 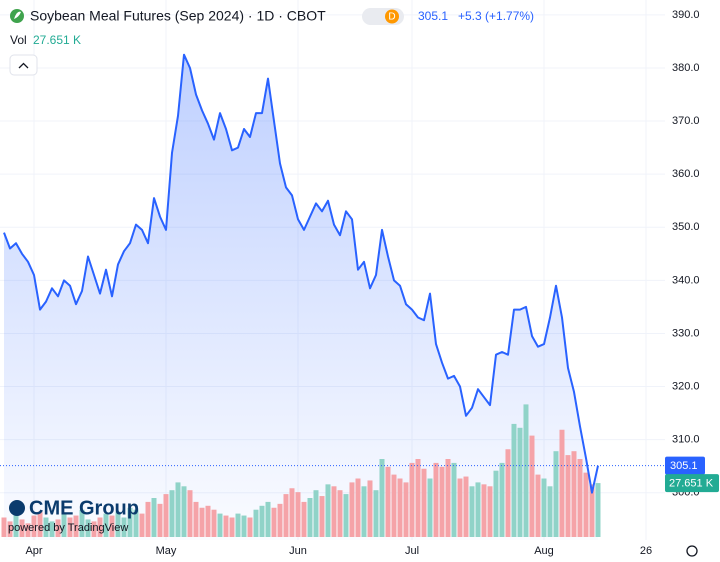 I want to click on logo-globe, so click(x=17, y=508).